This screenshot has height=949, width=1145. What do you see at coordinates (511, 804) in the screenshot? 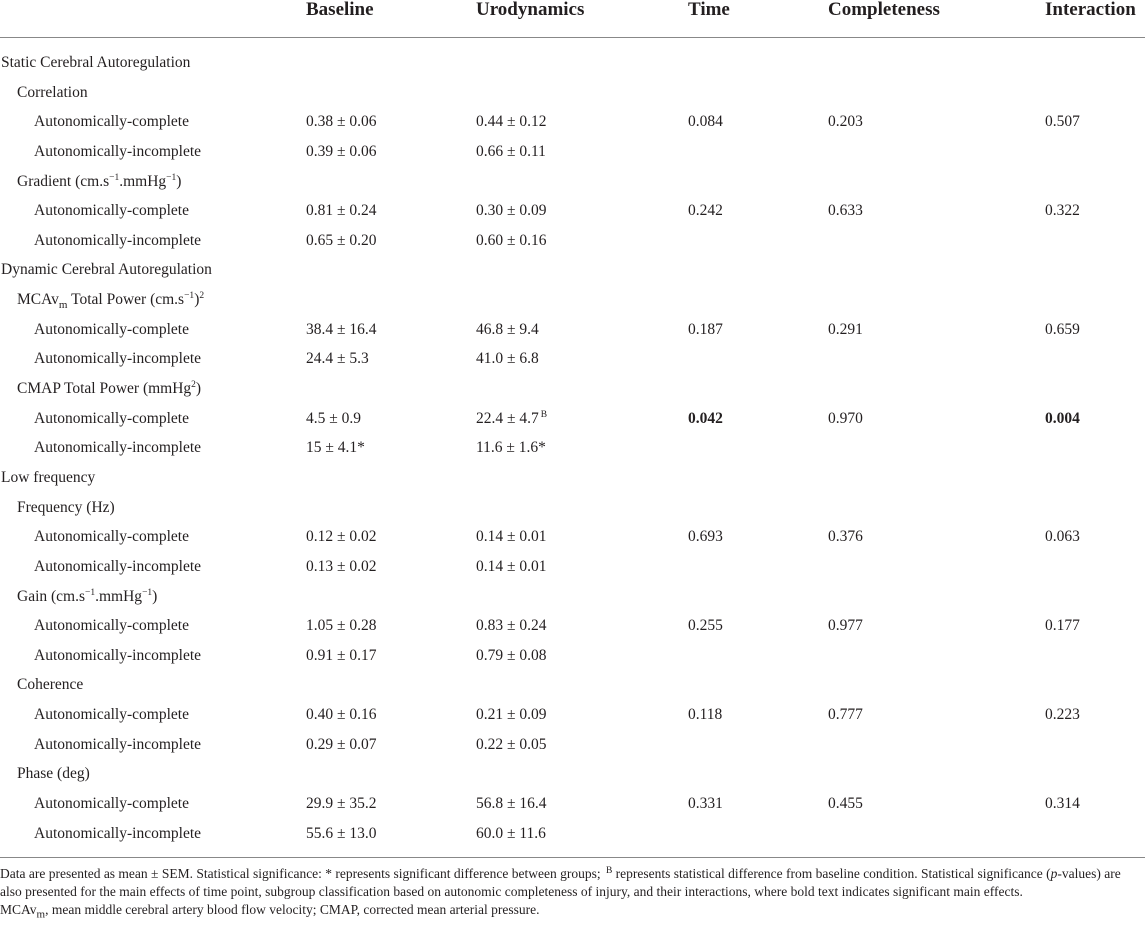
I see `urodynamics-value: 56.8 ± 16.4` at bounding box center [511, 804].